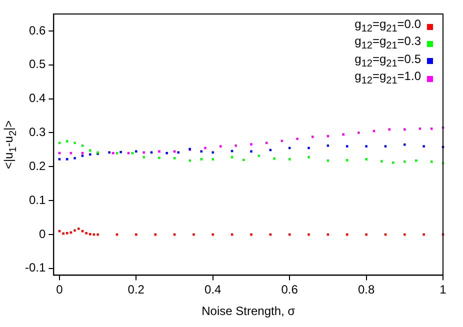 This screenshot has height=327, width=463. I want to click on x-tick-label: 0, so click(60, 289).